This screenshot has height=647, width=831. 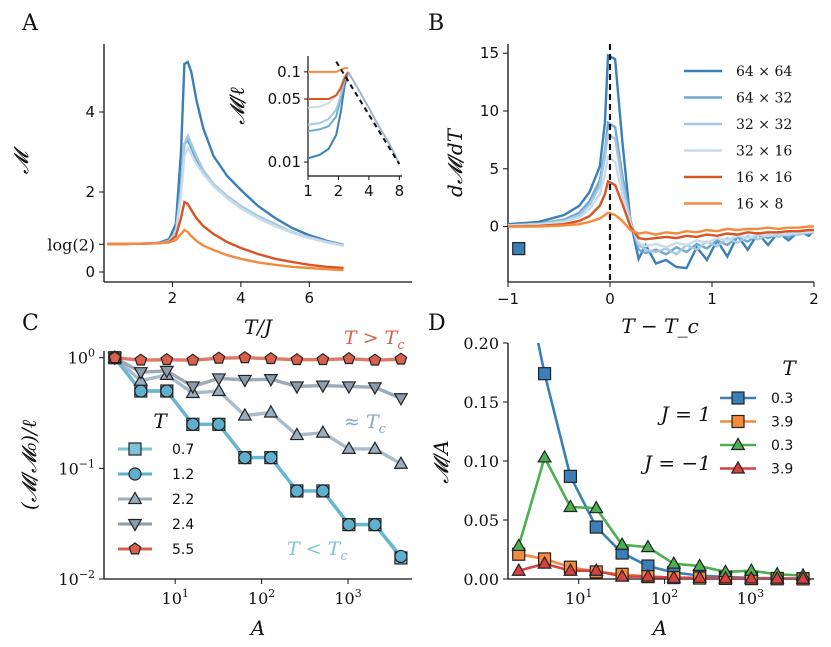 What do you see at coordinates (764, 178) in the screenshot?
I see `legend-label-4: 16 × 16` at bounding box center [764, 178].